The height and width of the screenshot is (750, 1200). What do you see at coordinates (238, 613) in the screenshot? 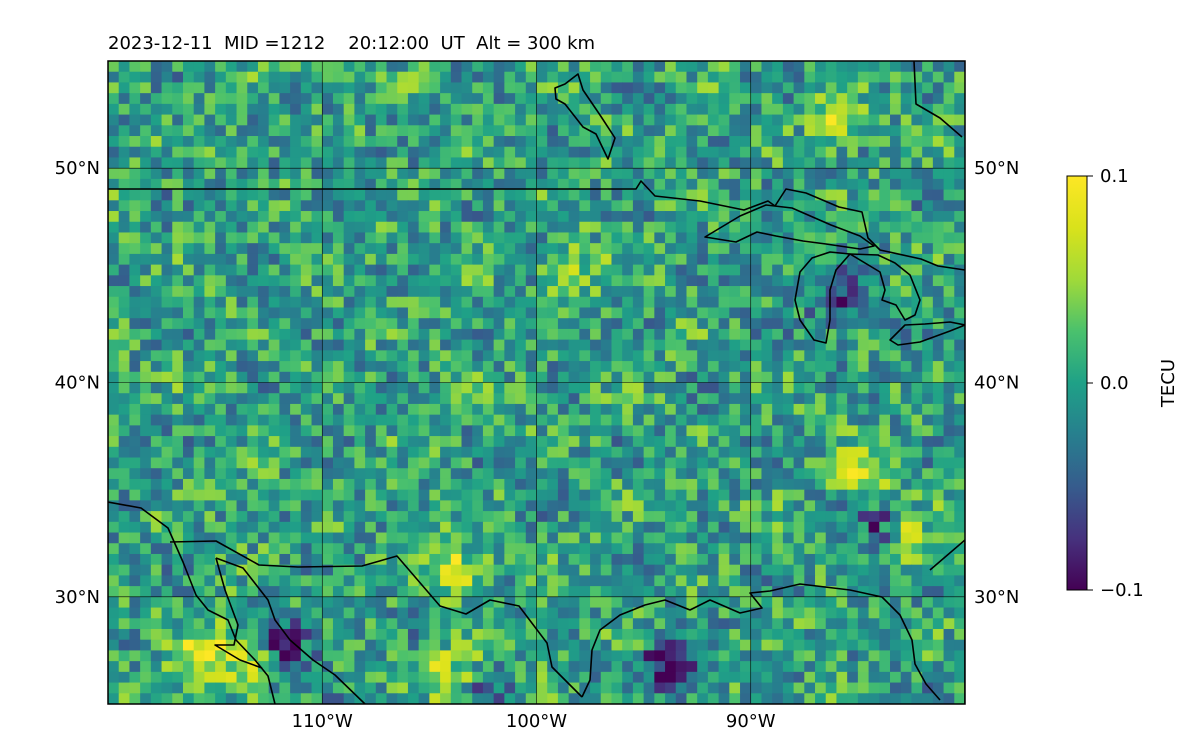
I see `baja-inner-coast` at bounding box center [238, 613].